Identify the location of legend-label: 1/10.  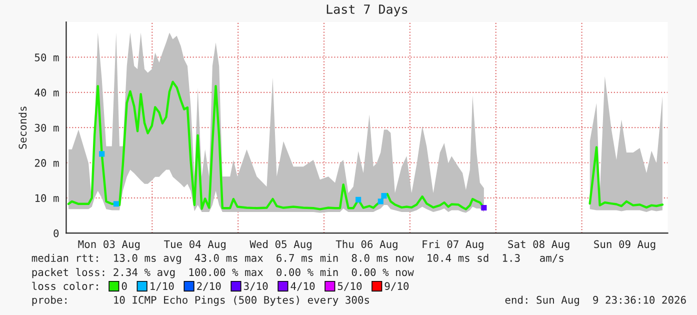
(162, 286).